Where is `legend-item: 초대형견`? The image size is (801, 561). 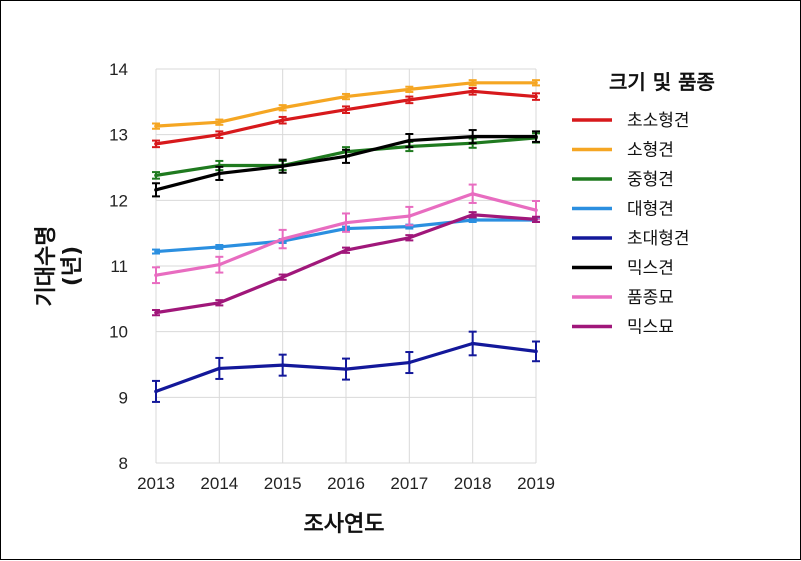
legend-item: 초대형견 is located at coordinates (631, 239).